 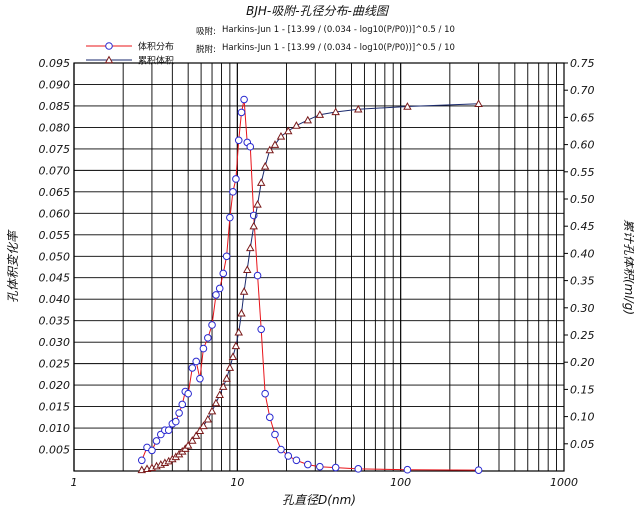 I want to click on y-right-tick-label: 0.65, so click(x=582, y=117).